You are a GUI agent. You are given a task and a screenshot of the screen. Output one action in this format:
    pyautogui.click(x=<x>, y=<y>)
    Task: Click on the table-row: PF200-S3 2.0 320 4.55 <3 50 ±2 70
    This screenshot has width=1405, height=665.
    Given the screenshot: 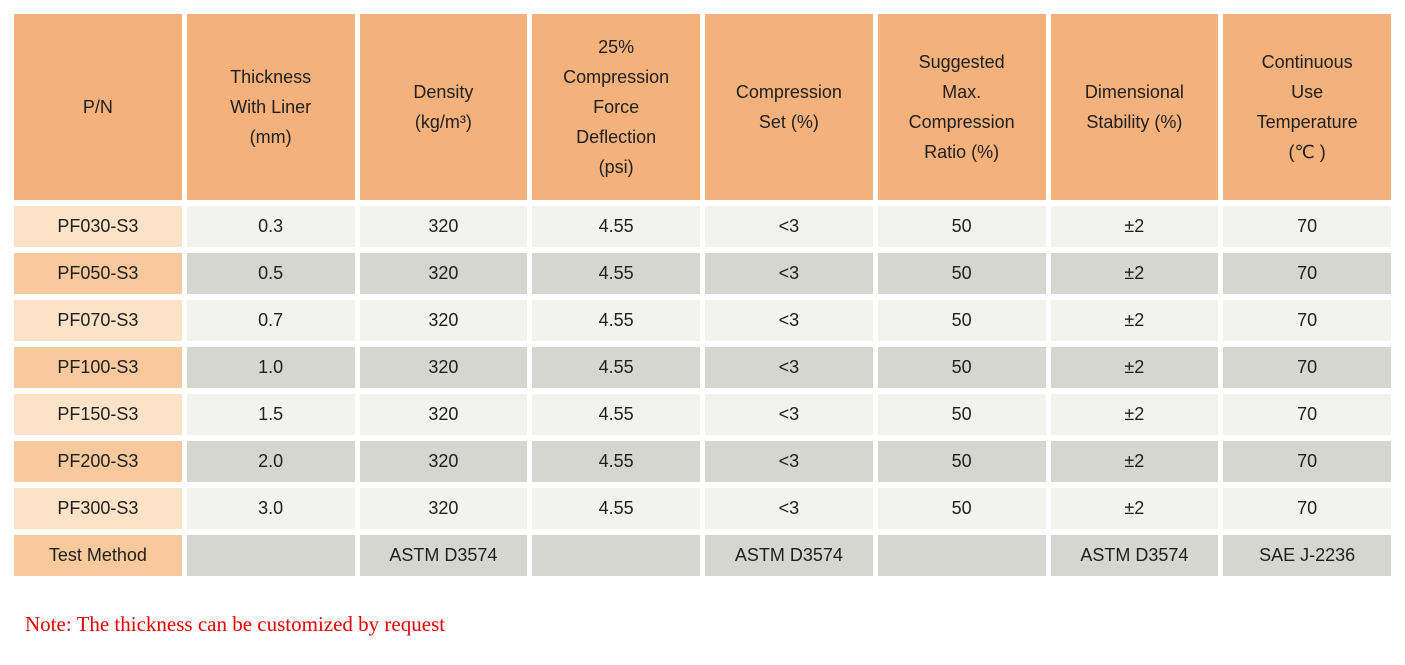 What is the action you would take?
    pyautogui.click(x=702, y=461)
    